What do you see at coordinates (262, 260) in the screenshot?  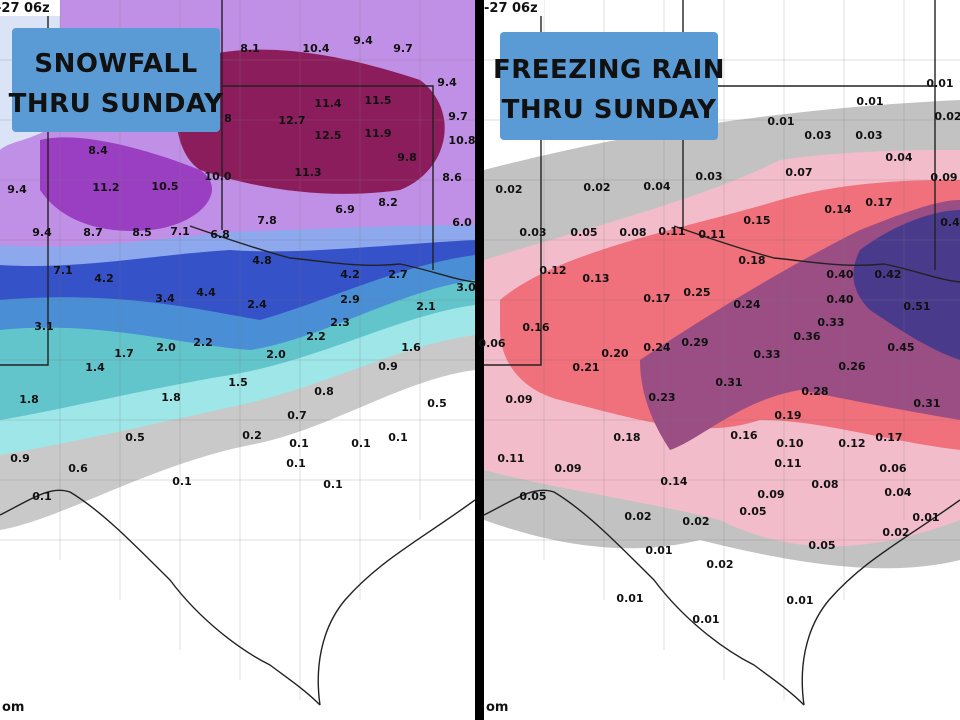 I see `map-value-label: 4.8` at bounding box center [262, 260].